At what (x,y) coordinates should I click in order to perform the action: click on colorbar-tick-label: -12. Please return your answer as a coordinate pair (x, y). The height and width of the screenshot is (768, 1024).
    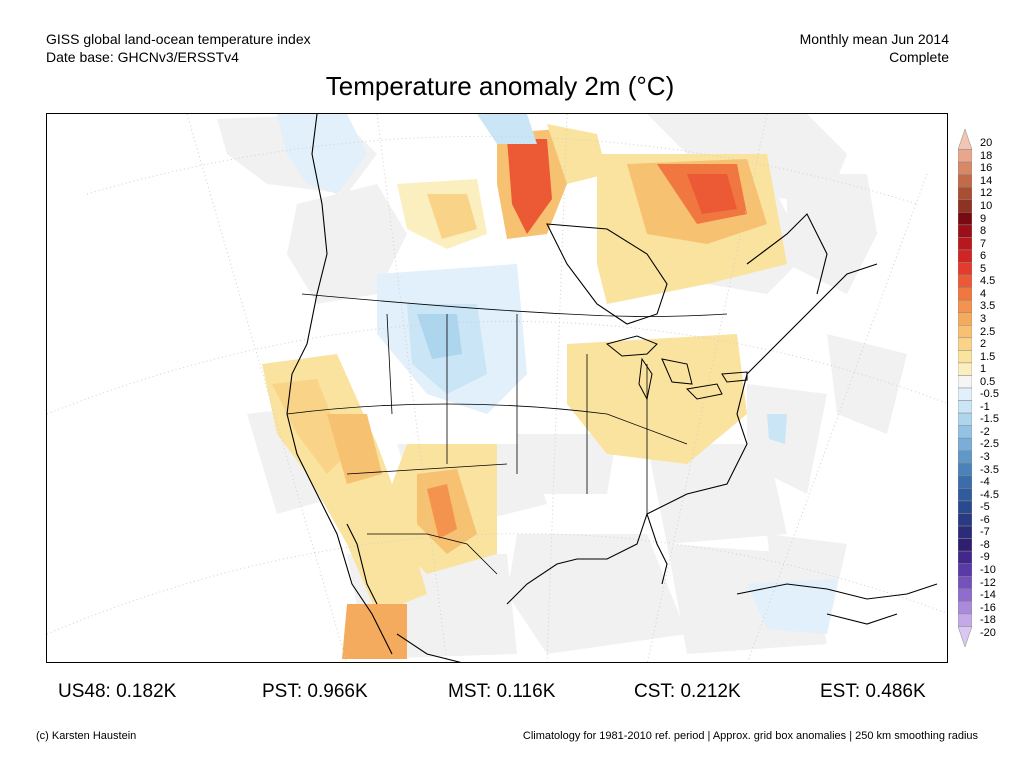
    Looking at the image, I should click on (988, 582).